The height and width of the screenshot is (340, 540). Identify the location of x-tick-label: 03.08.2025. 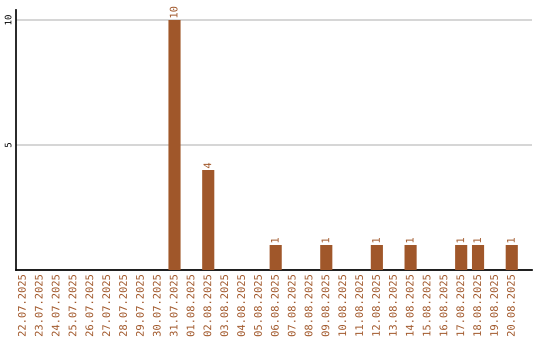
(224, 305).